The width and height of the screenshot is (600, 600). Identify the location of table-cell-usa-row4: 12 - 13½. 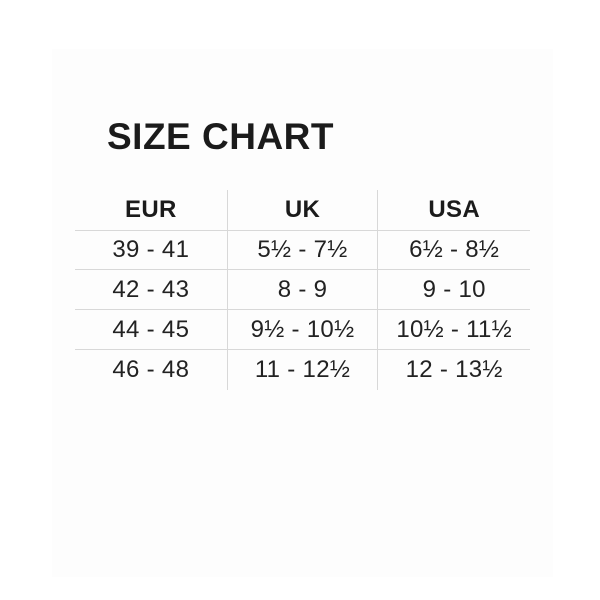
(454, 369).